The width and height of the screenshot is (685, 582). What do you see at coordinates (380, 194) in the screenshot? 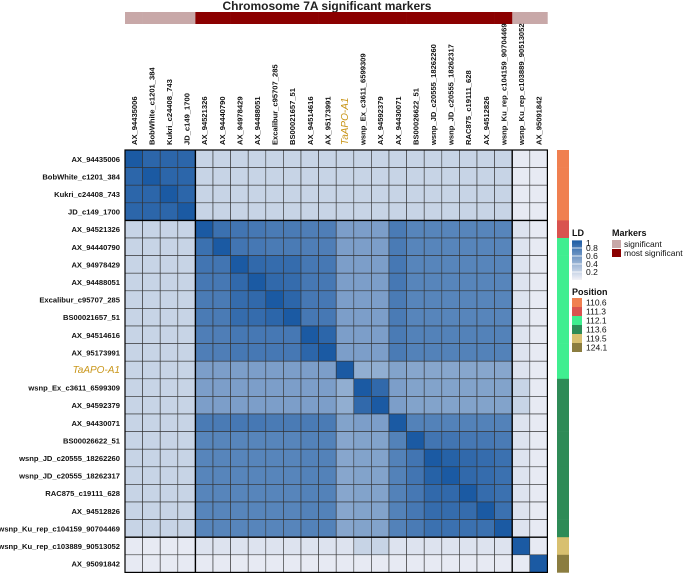
I see `heatmap-cell-r2-c14` at bounding box center [380, 194].